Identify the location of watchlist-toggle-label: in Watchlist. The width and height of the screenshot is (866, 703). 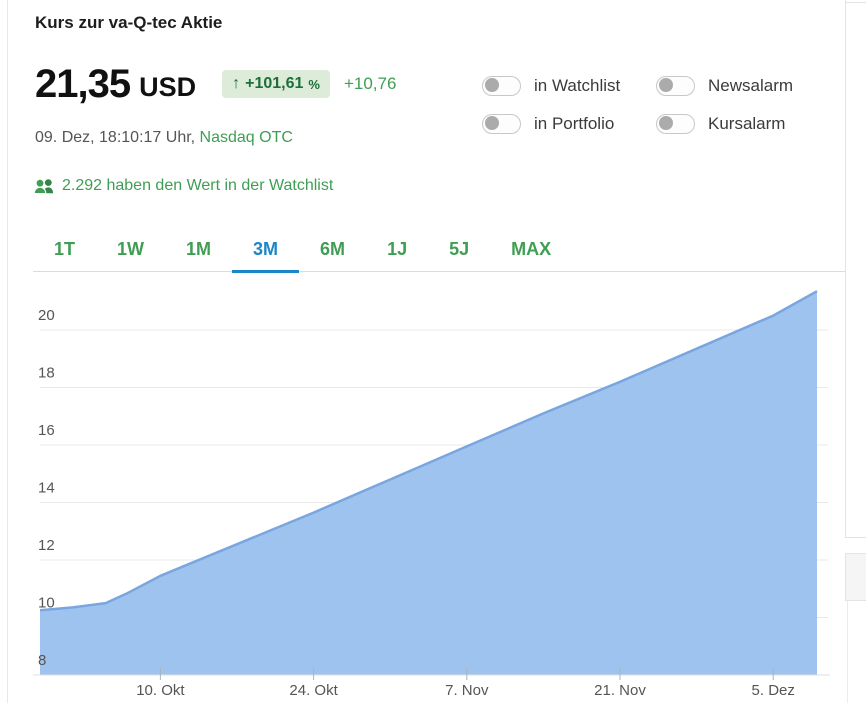
(577, 85).